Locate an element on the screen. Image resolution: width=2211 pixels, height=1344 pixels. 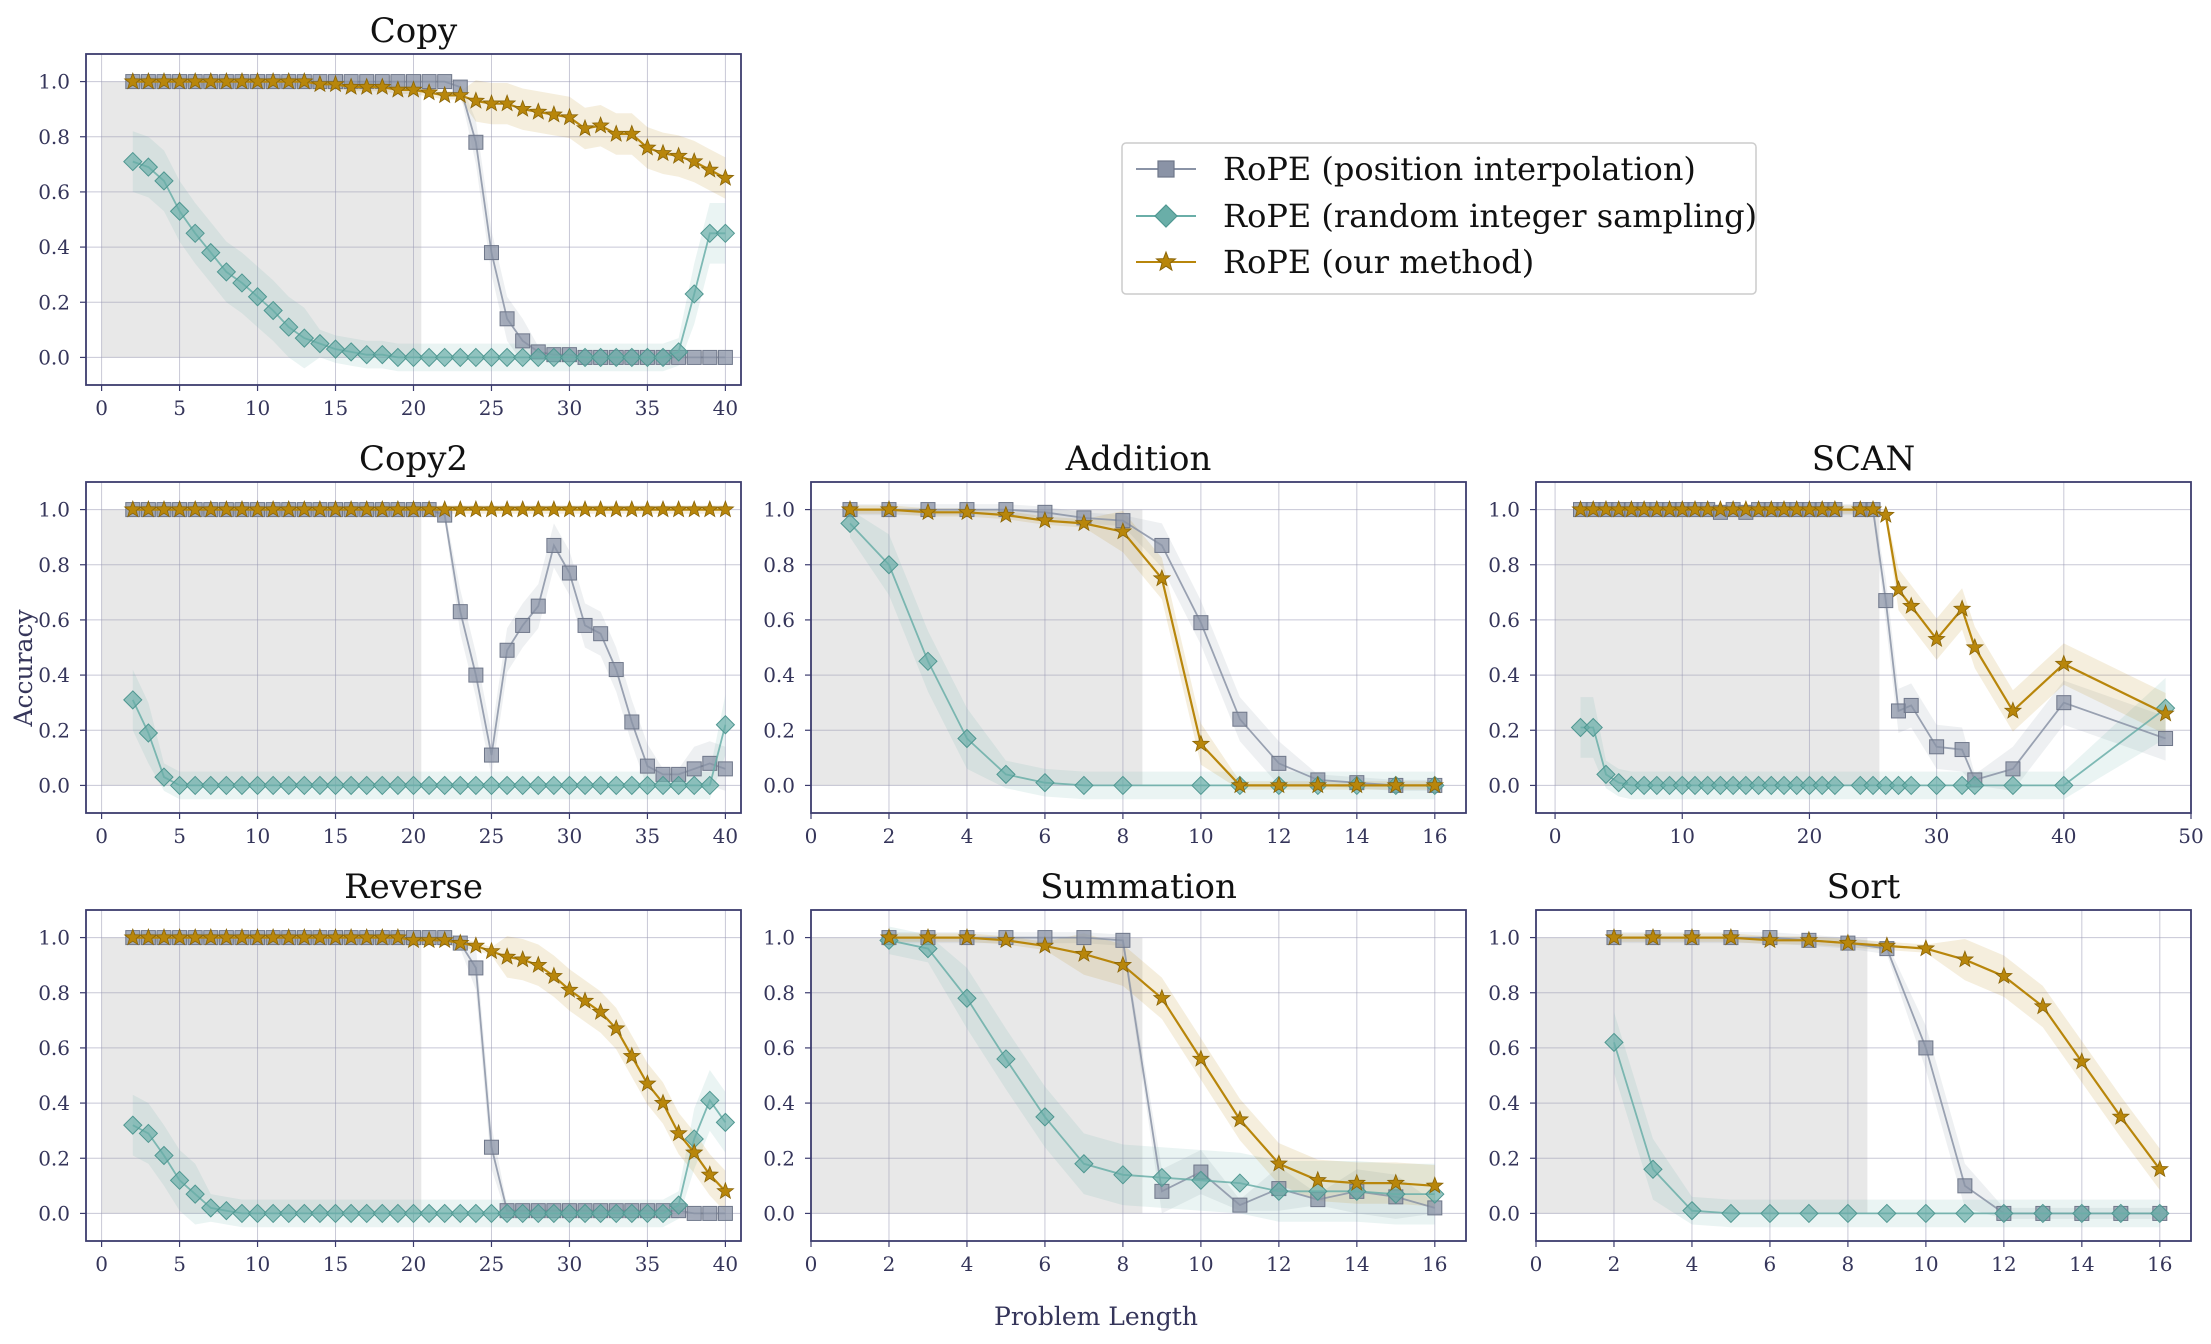
chart-panel-sort: 0 2 4 6 8 10 12 14 16 0.0 0.2 0.4 0.6 0.8 1.0 Sort is located at coordinates (1840, 1071).